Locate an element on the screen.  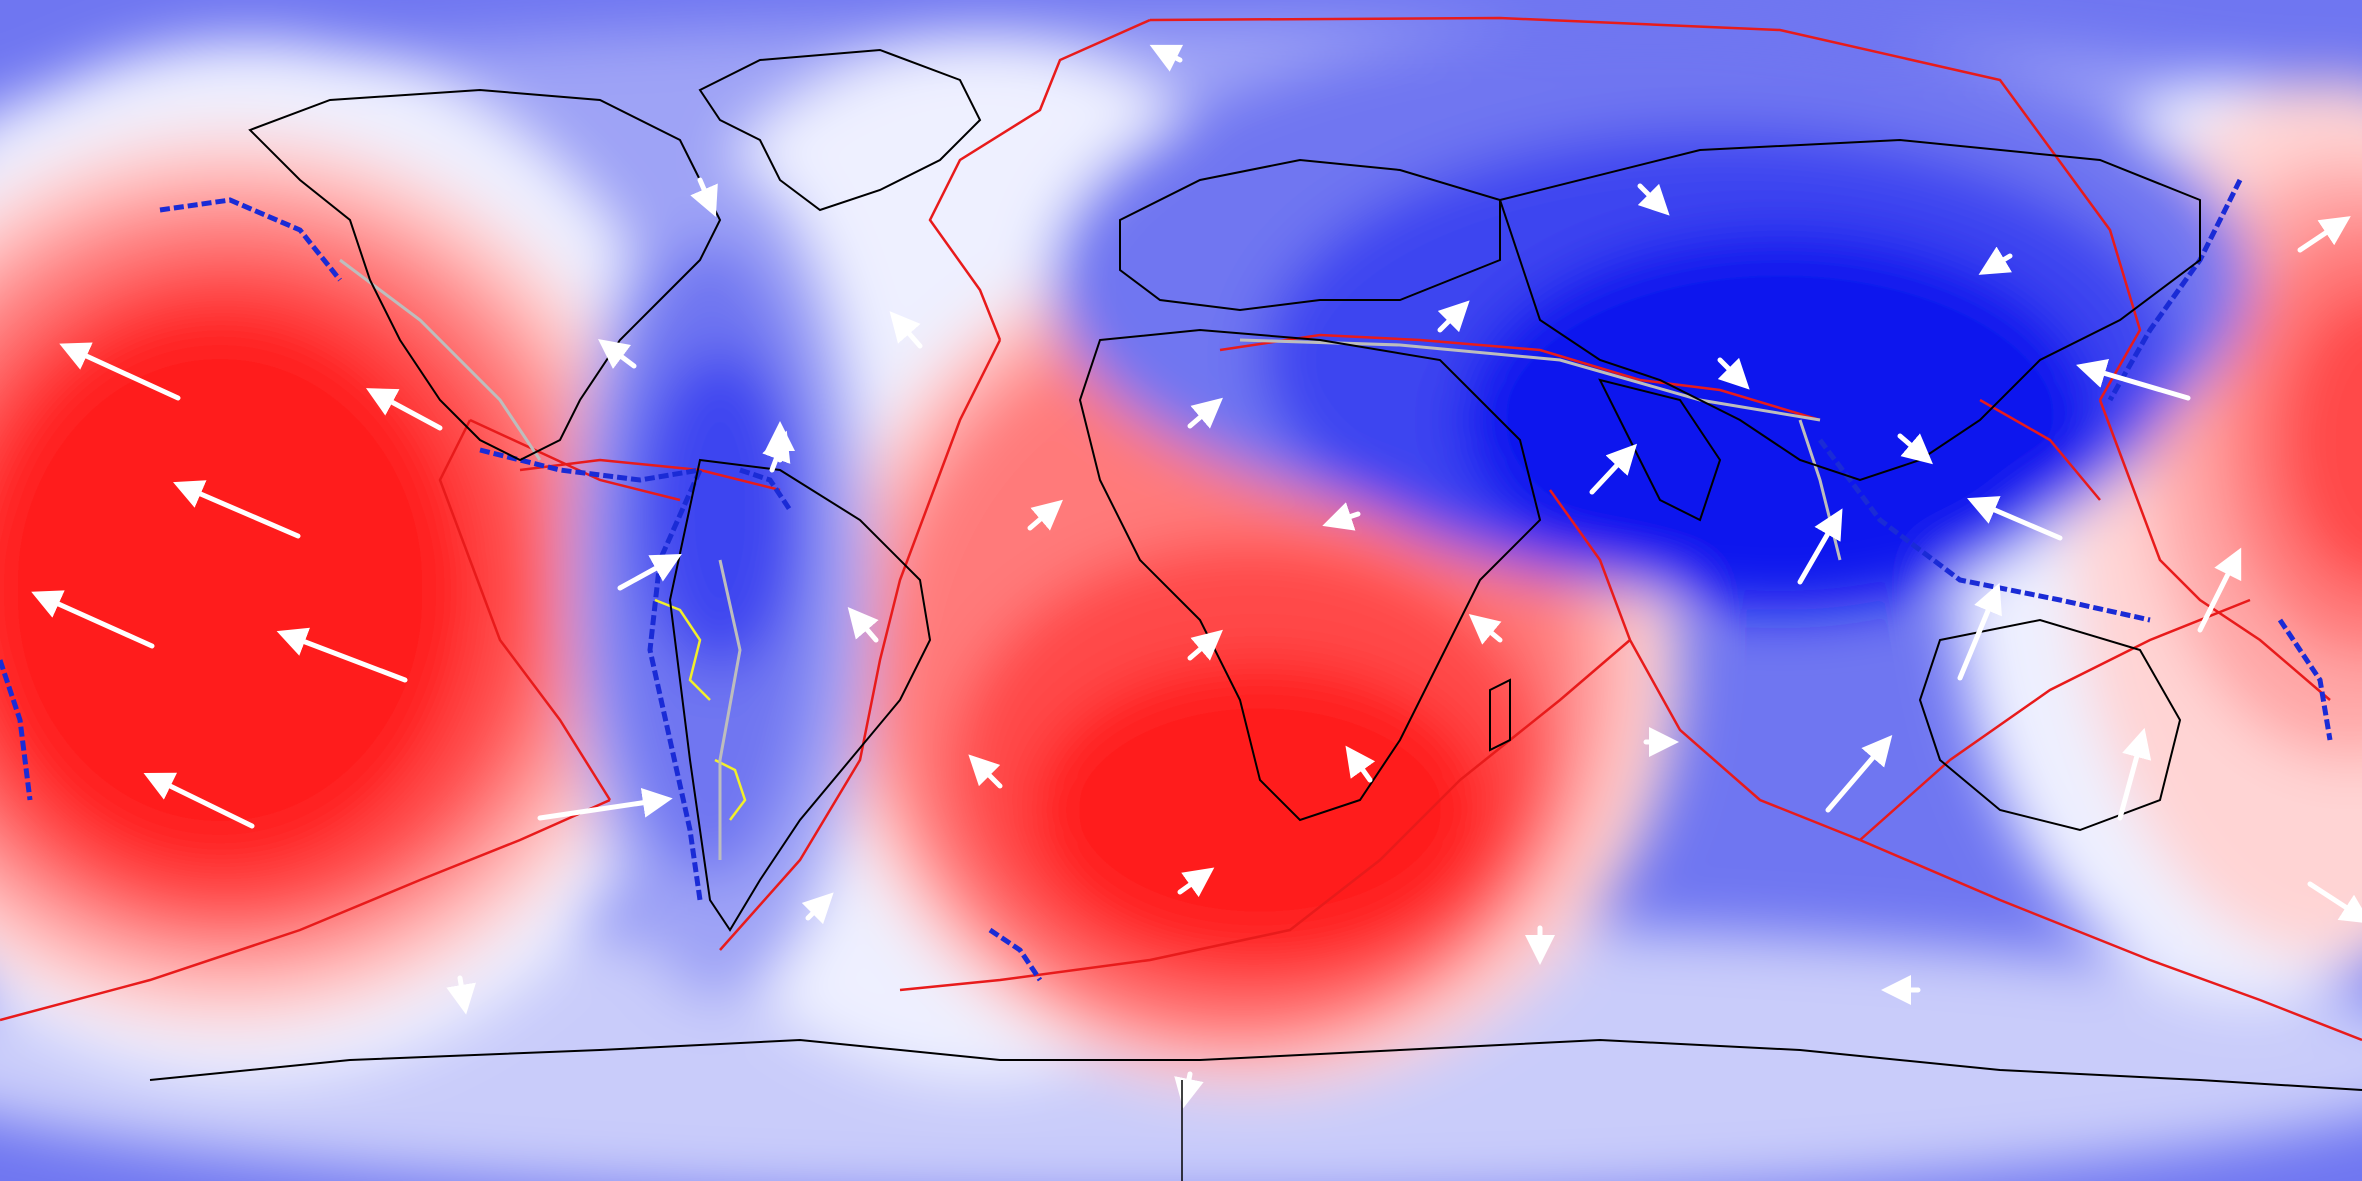
plate-boundary-tethys is located at coordinates (1520, 377).